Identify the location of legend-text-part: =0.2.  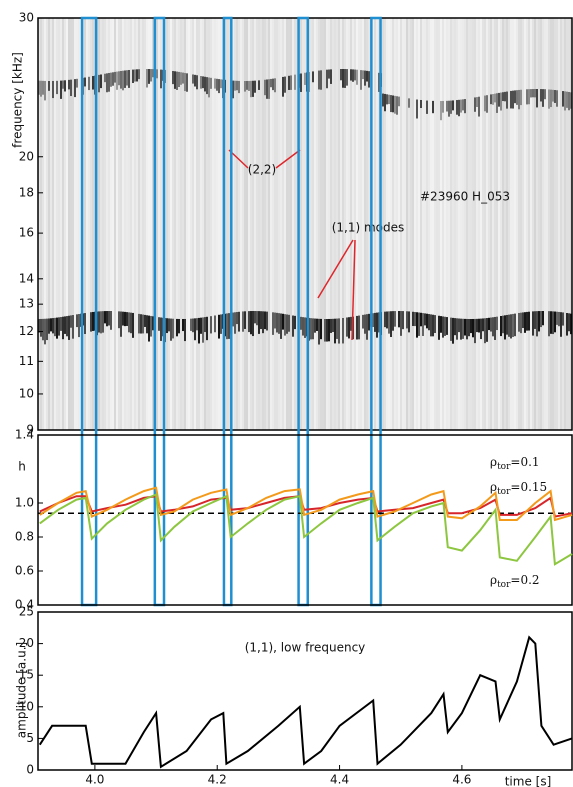
(524, 580).